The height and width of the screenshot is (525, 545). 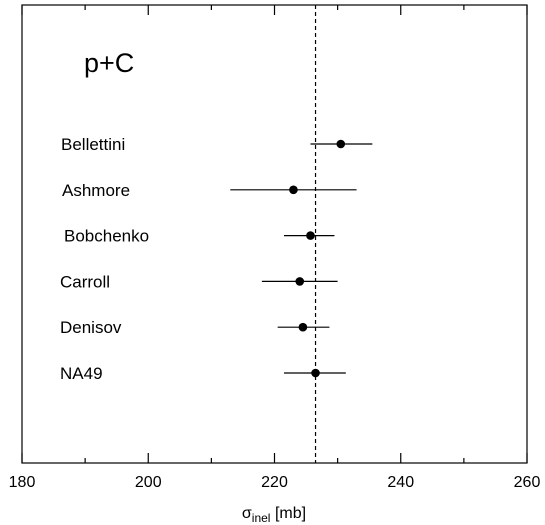 What do you see at coordinates (261, 518) in the screenshot?
I see `x-axis-title-subscript: inel` at bounding box center [261, 518].